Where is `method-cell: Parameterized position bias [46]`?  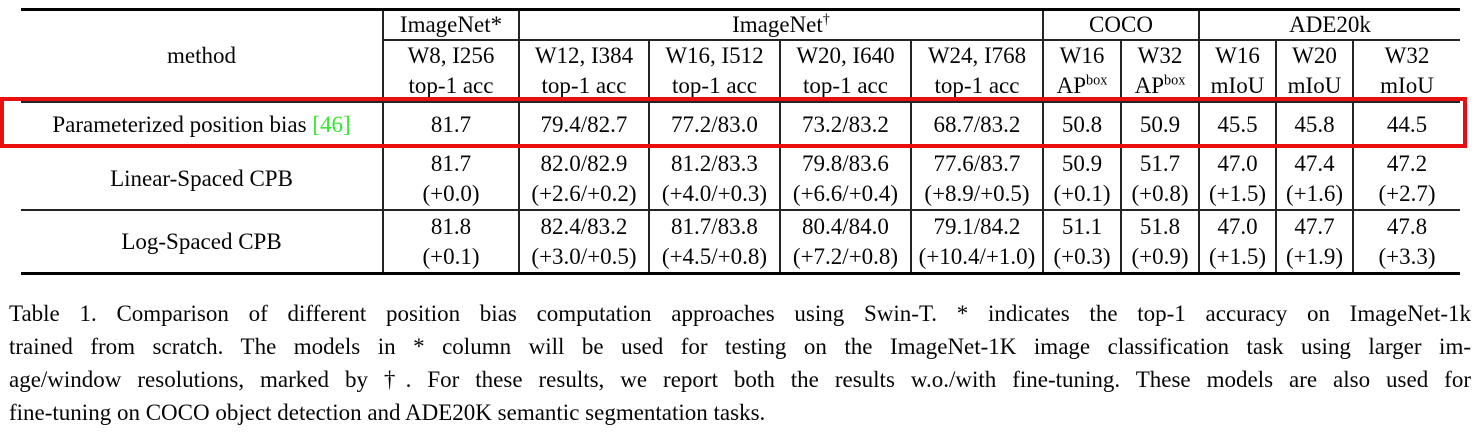 method-cell: Parameterized position bias [46] is located at coordinates (202, 125).